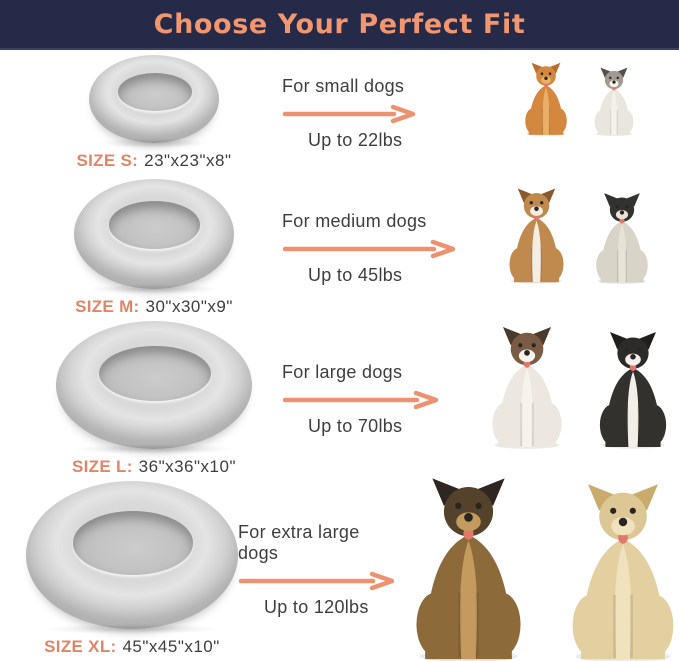 The image size is (679, 661). Describe the element at coordinates (187, 466) in the screenshot. I see `size-dimensions: 36"x36"x10"` at that location.